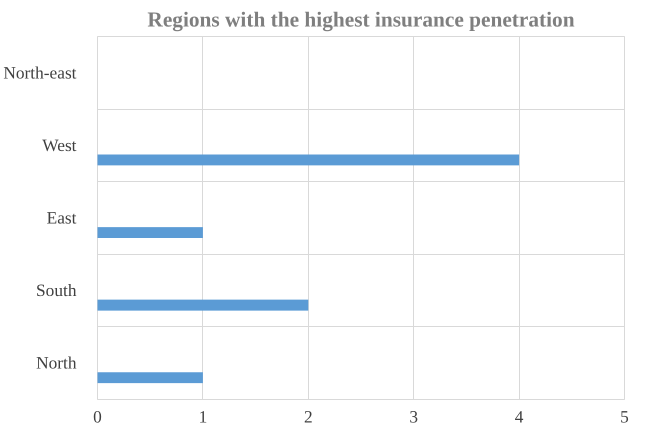 The width and height of the screenshot is (658, 429). What do you see at coordinates (40, 72) in the screenshot?
I see `y-tick-label: North-east` at bounding box center [40, 72].